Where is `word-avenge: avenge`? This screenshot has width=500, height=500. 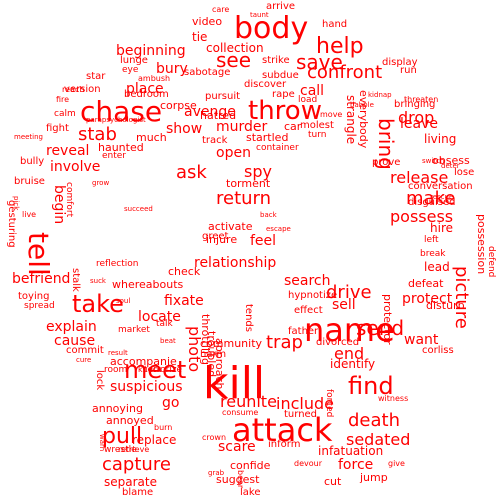 word-avenge: avenge is located at coordinates (210, 112).